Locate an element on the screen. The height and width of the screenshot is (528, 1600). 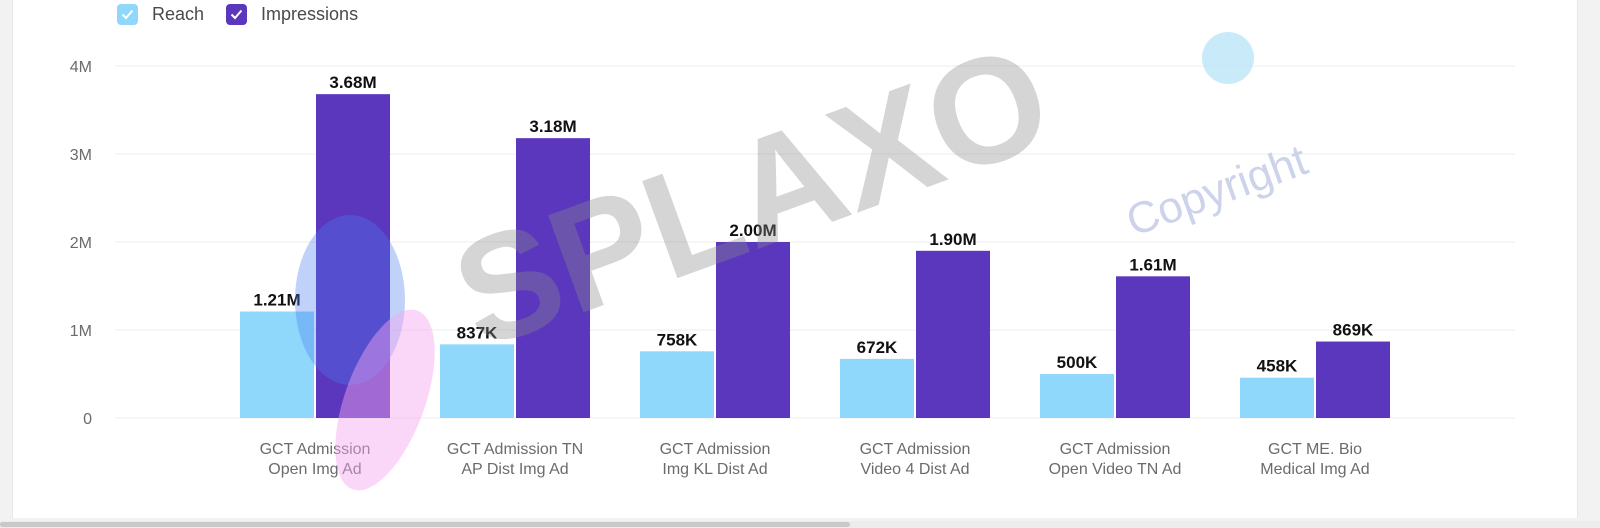
legend-item-reach: Reach is located at coordinates (160, 14).